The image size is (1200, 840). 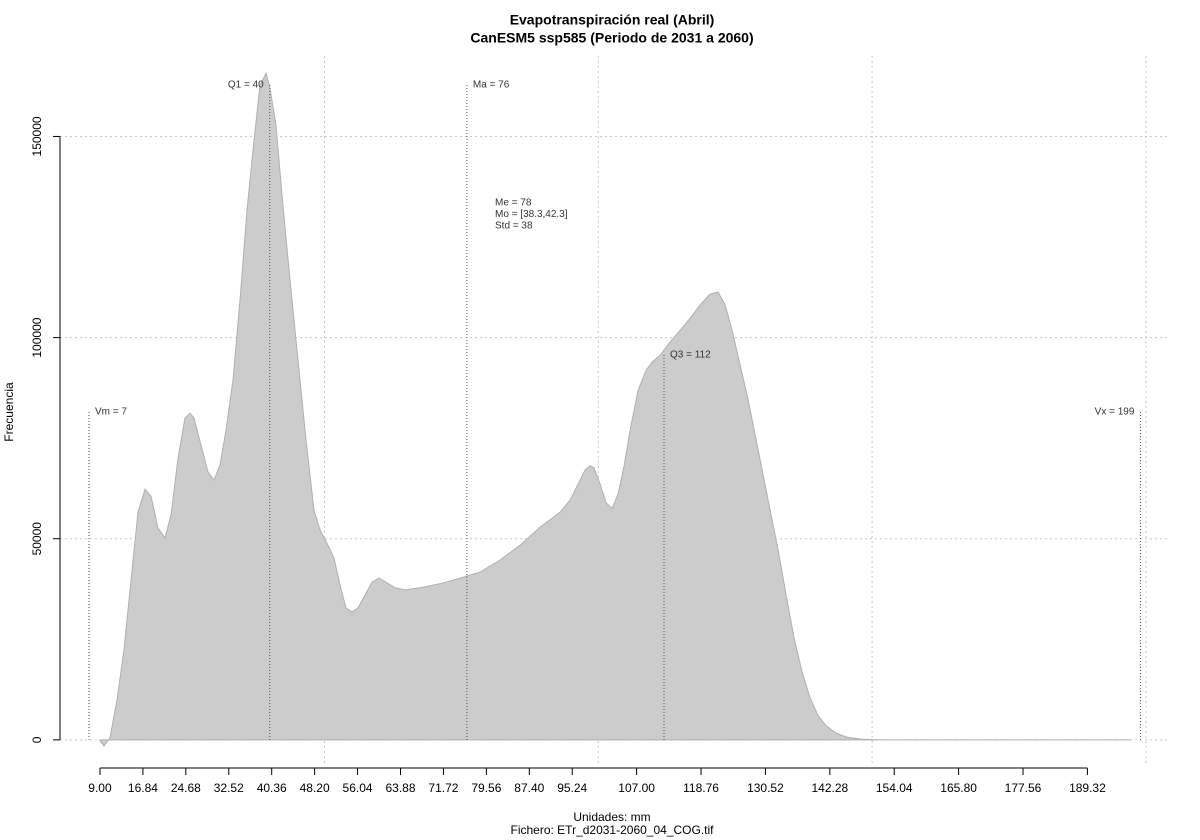 What do you see at coordinates (613, 830) in the screenshot?
I see `footer: Fichero: ETr_d2031-2060_04_COG.tif` at bounding box center [613, 830].